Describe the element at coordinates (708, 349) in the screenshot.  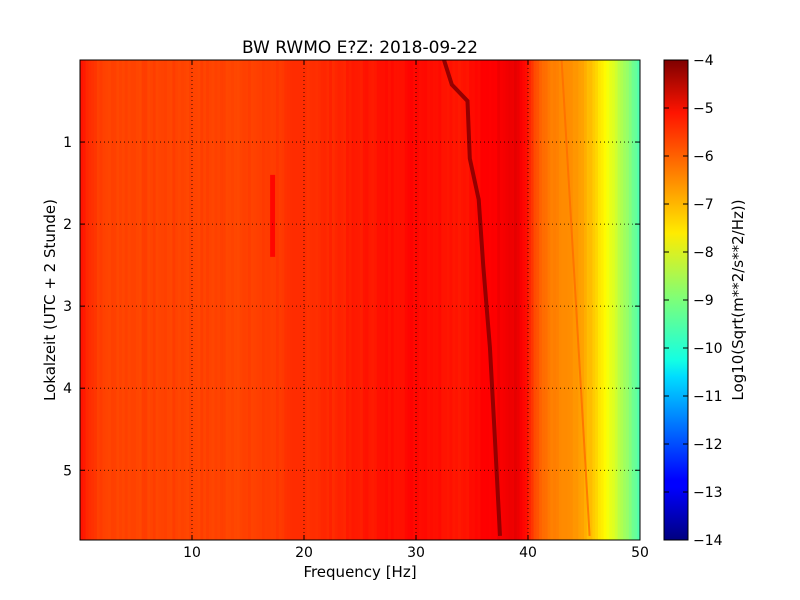
I see `colorbar-tick-label: −10` at that location.